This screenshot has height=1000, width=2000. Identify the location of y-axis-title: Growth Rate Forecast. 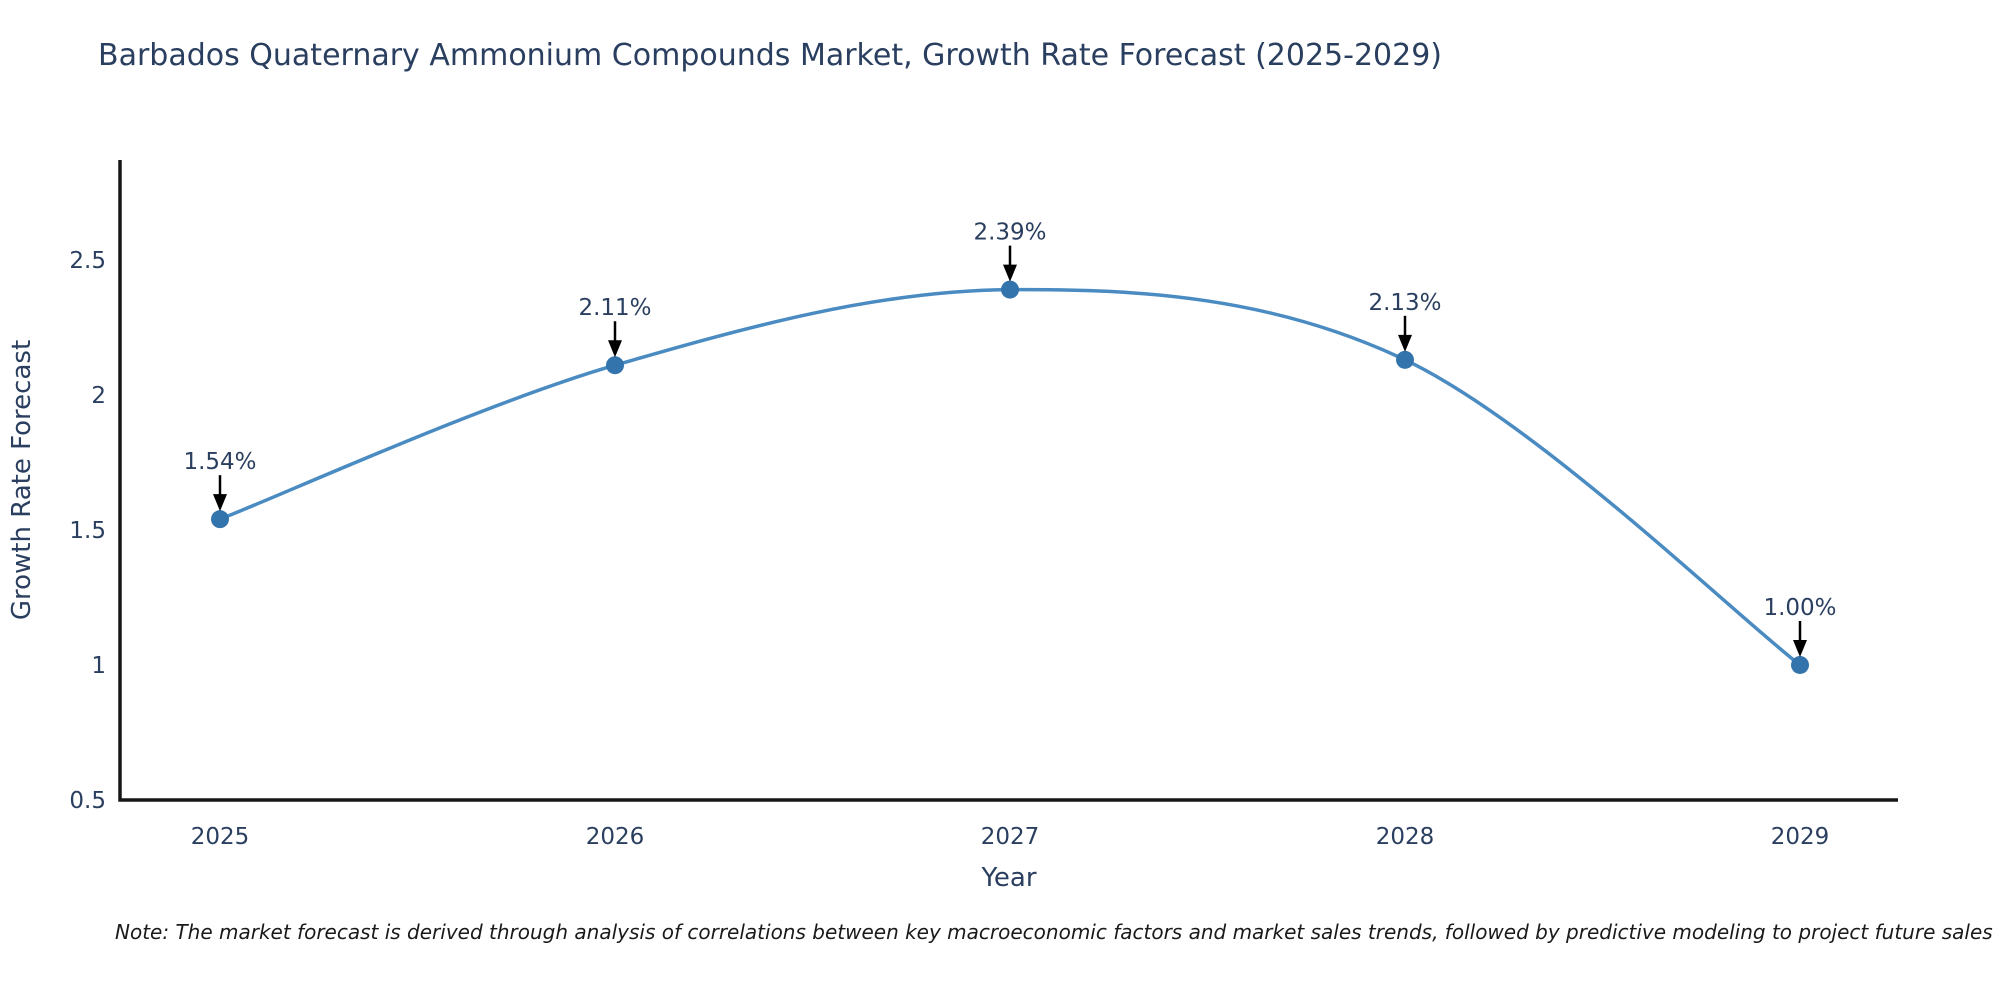
(22, 480).